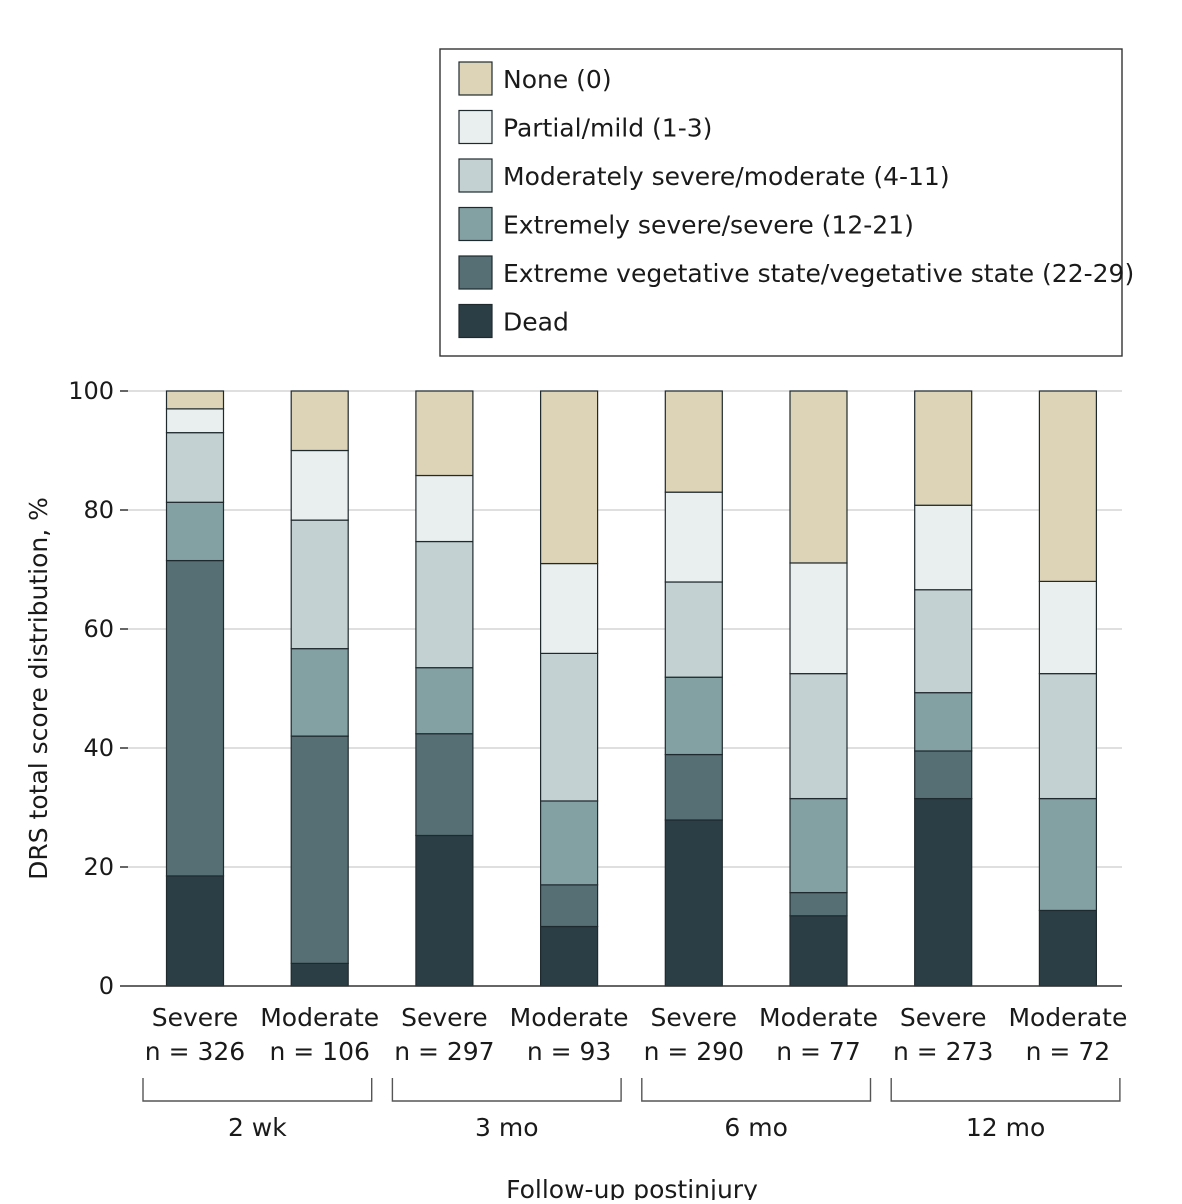  I want to click on category-n-label: n = 93, so click(569, 1051).